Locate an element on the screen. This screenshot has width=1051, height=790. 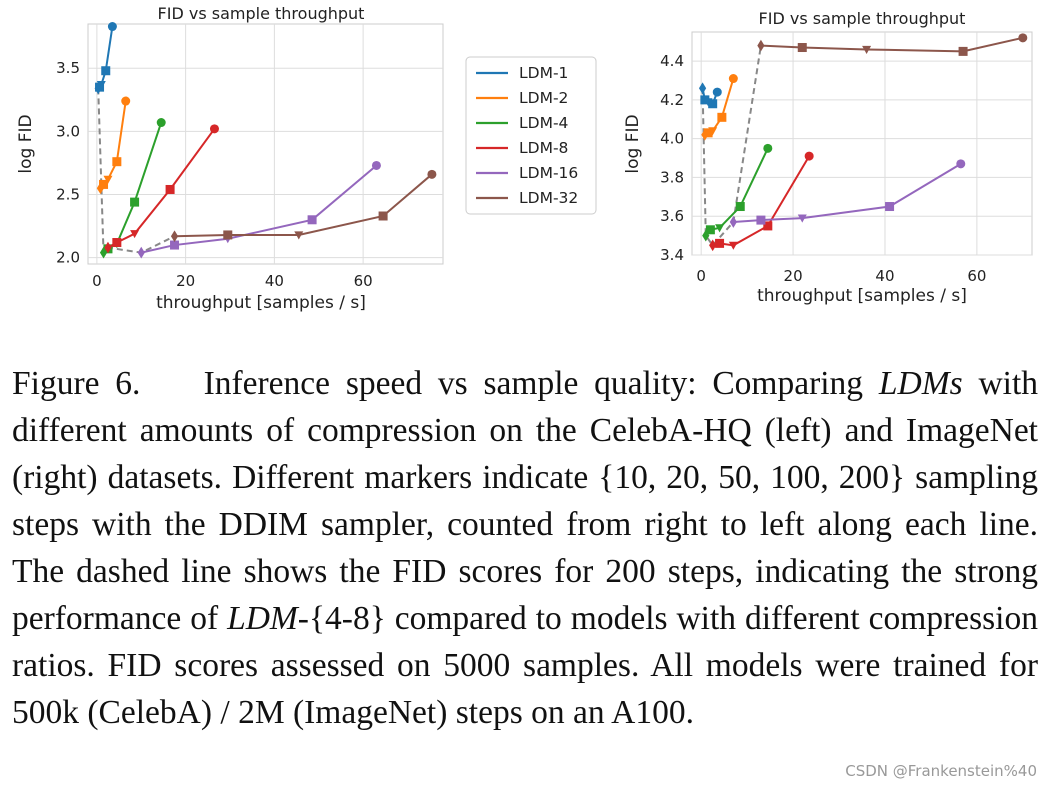
y-tick-label: 2.5 is located at coordinates (68, 195).